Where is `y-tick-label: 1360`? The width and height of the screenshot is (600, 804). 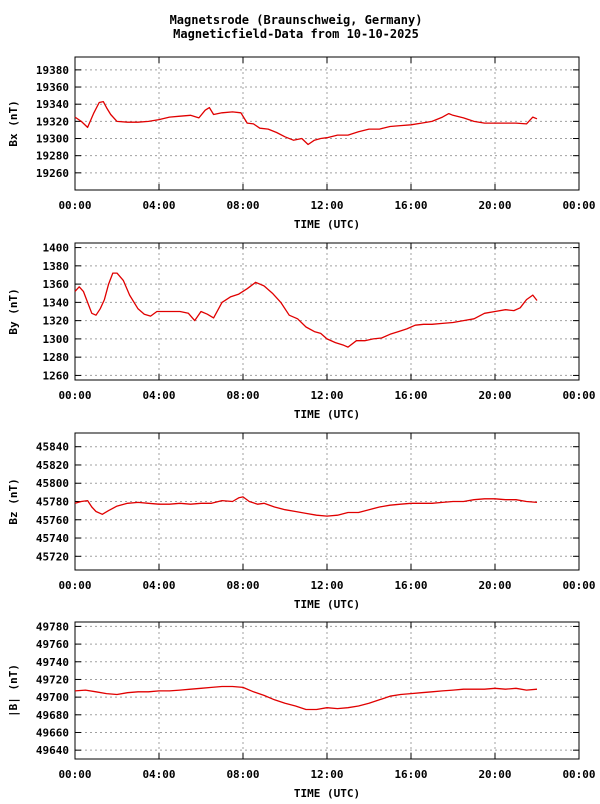
y-tick-label: 1360 is located at coordinates (56, 284).